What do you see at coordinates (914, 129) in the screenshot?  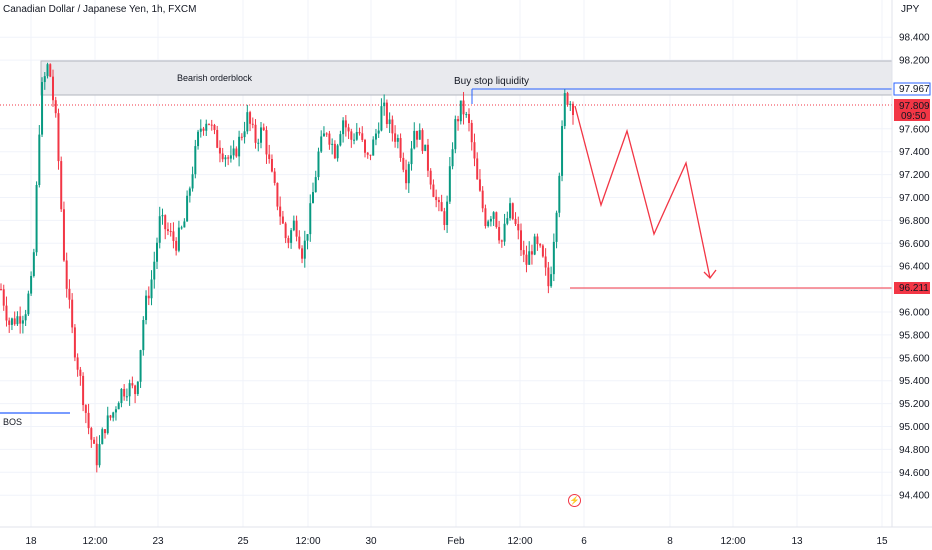 I see `price-tick-label: 97.600` at bounding box center [914, 129].